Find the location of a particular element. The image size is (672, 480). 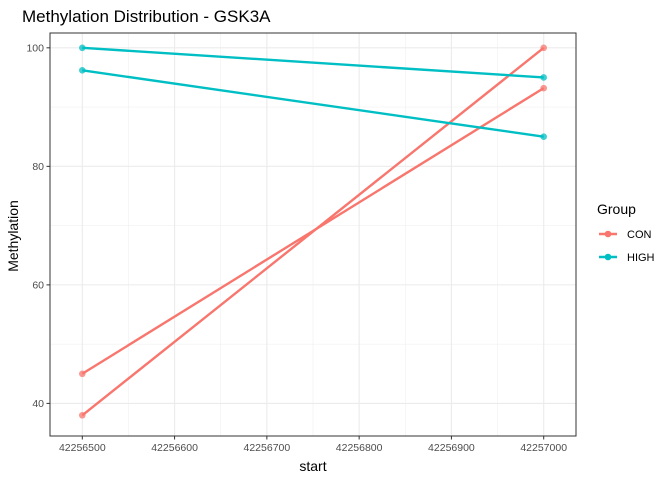

legend-title: Group is located at coordinates (616, 209).